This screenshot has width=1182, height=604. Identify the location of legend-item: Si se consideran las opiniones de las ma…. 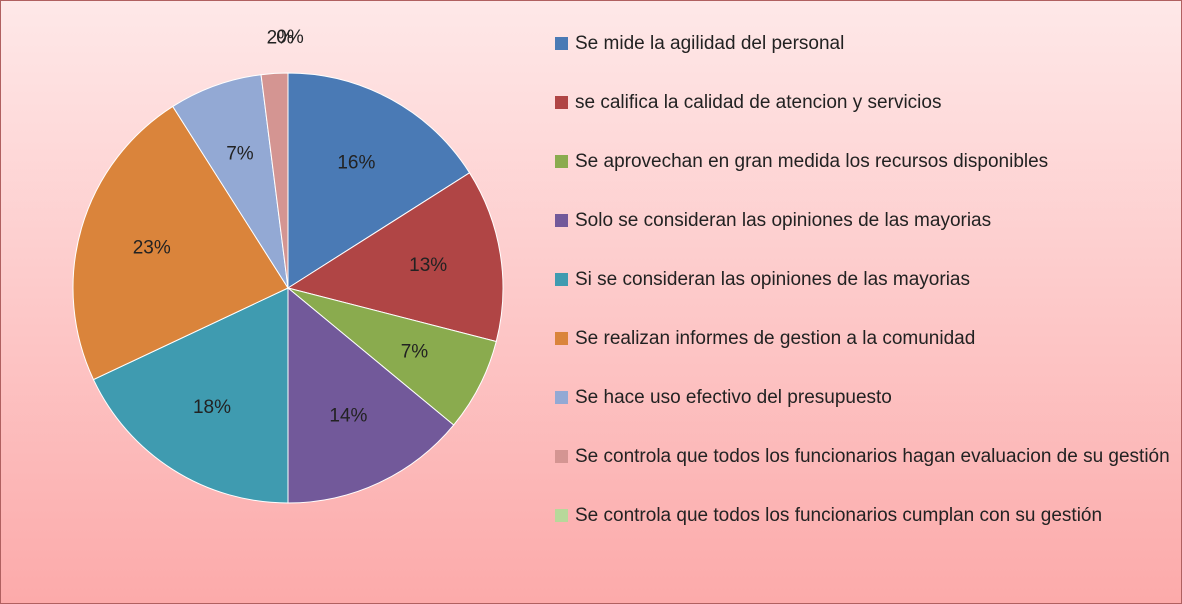
(865, 279).